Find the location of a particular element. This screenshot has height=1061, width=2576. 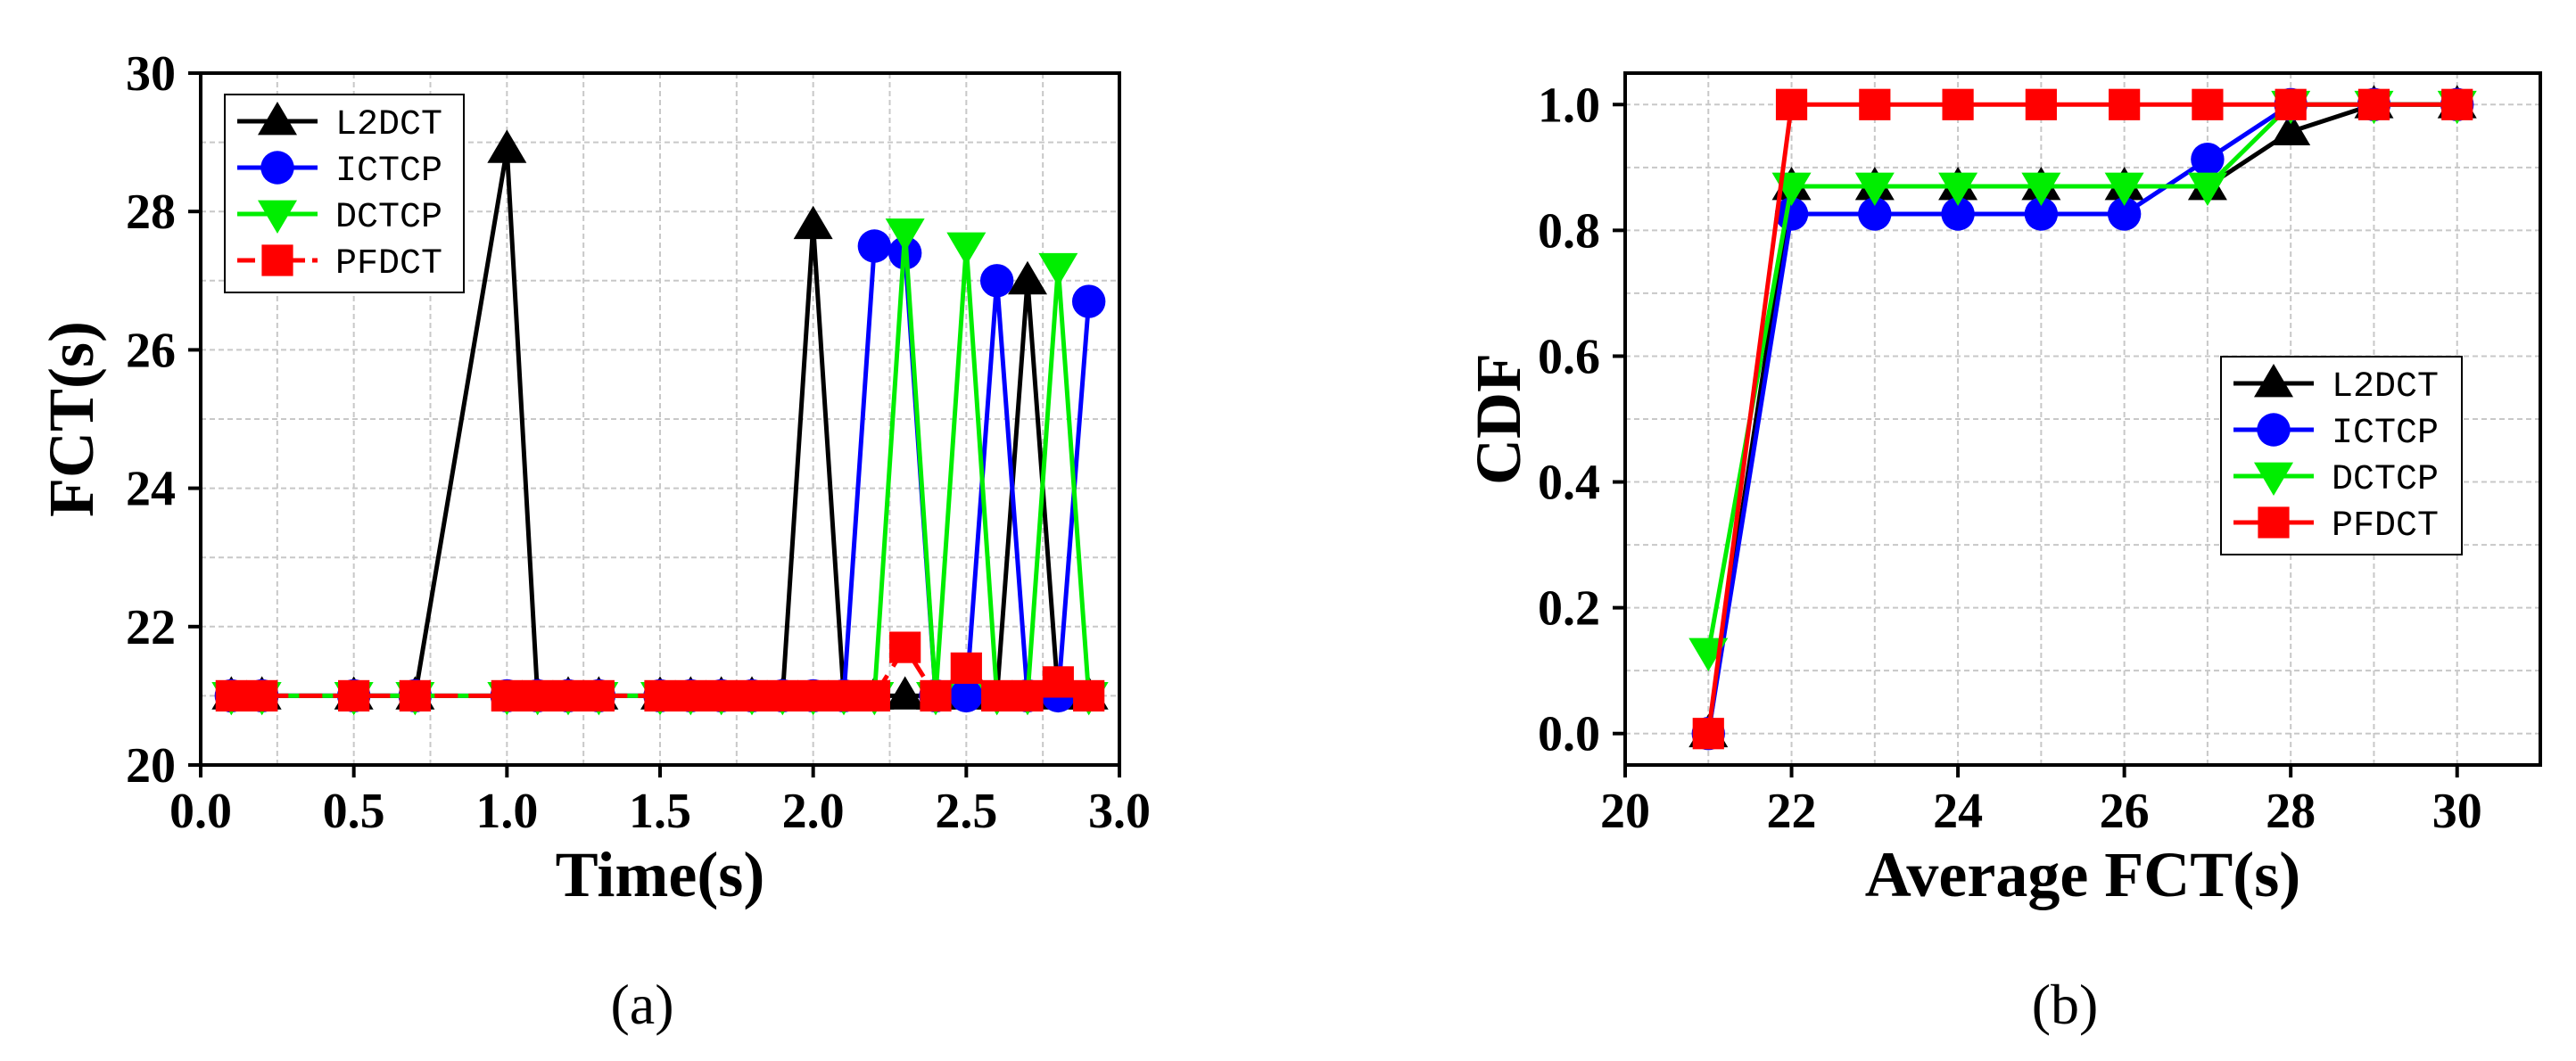

y-tick-label: 0.2 is located at coordinates (1569, 609).